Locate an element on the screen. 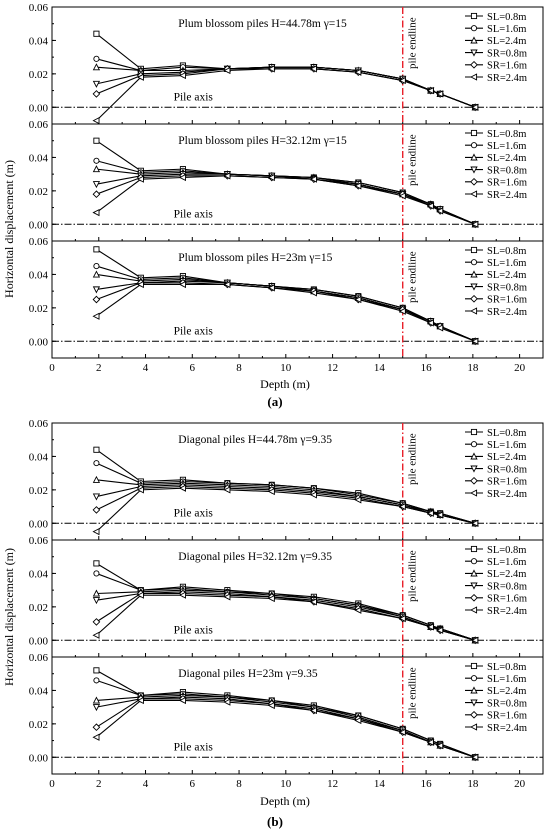  x-tick-label: 8 is located at coordinates (239, 368).